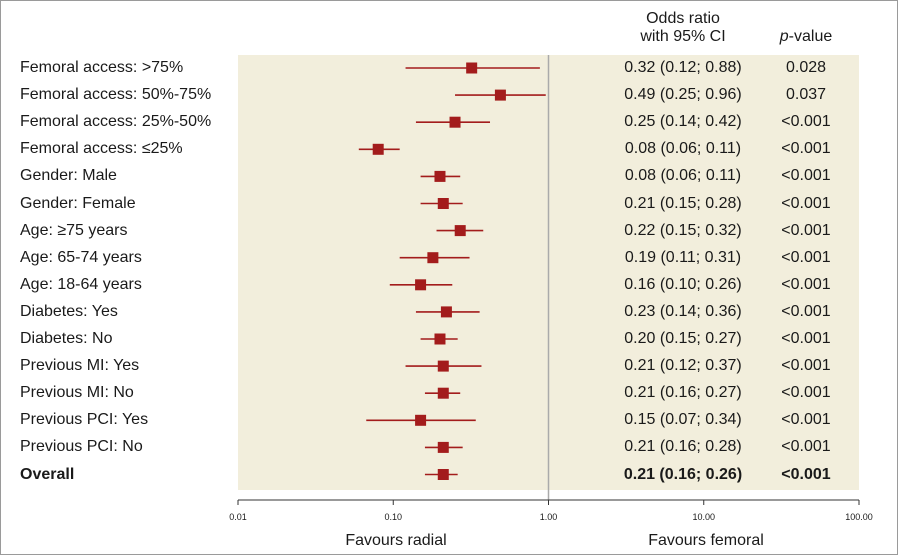 The width and height of the screenshot is (898, 555). I want to click on pvalue-header-italic: p, so click(784, 36).